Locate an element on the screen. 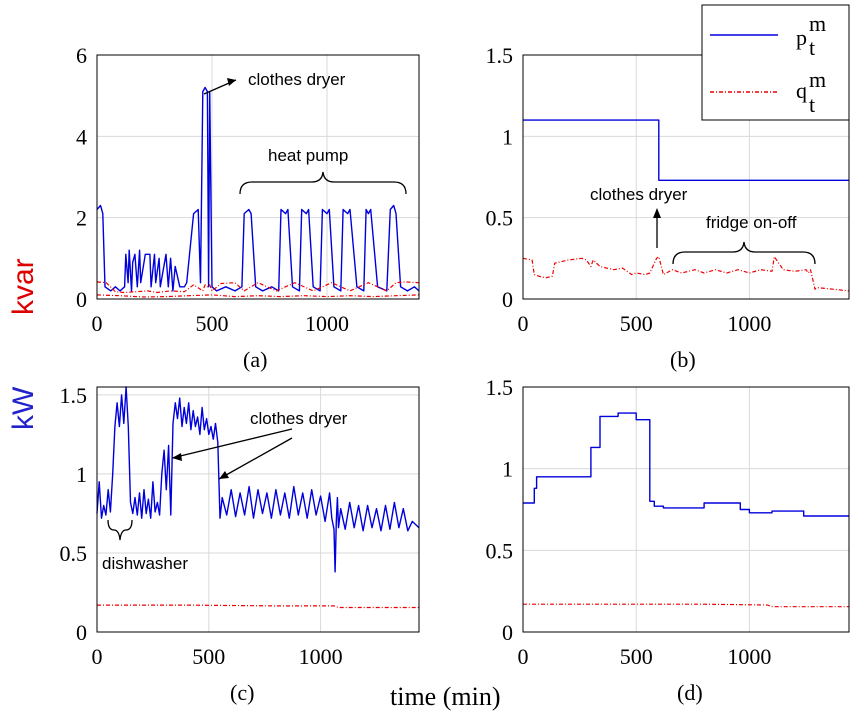 The width and height of the screenshot is (856, 720). legend-q-sup: m is located at coordinates (817, 79).